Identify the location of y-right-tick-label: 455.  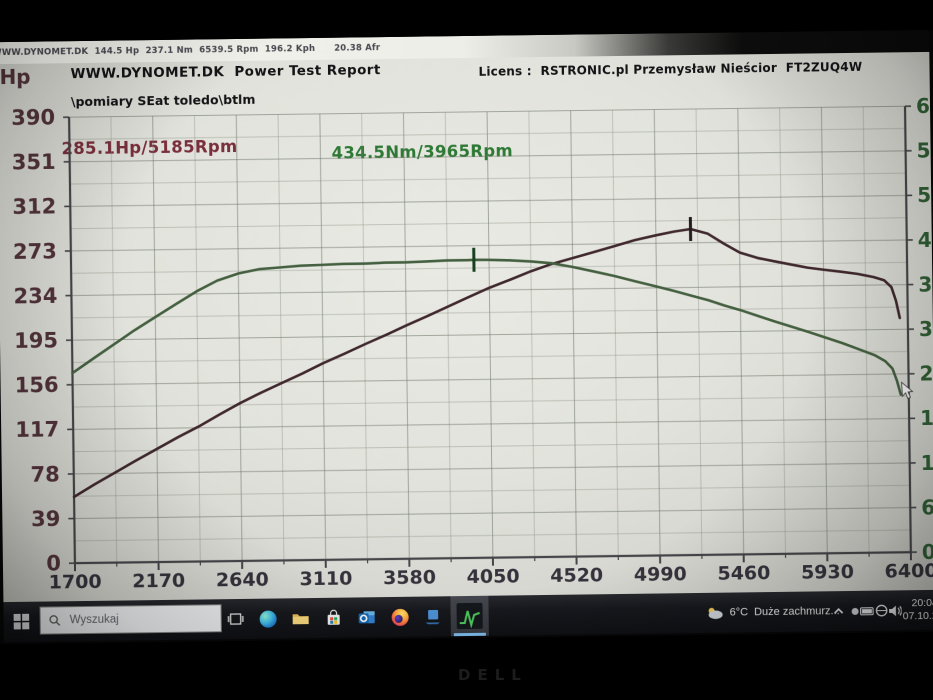
(925, 239).